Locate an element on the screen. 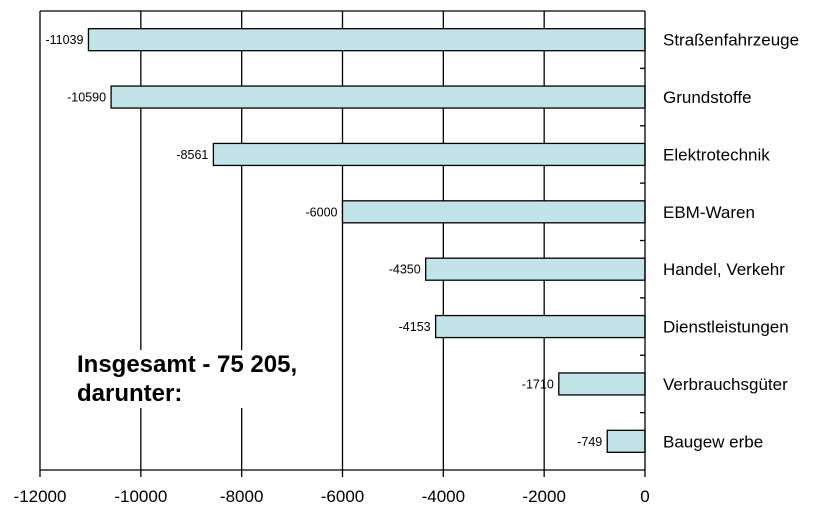 This screenshot has height=508, width=839. category-label: EBM-Waren is located at coordinates (709, 212).